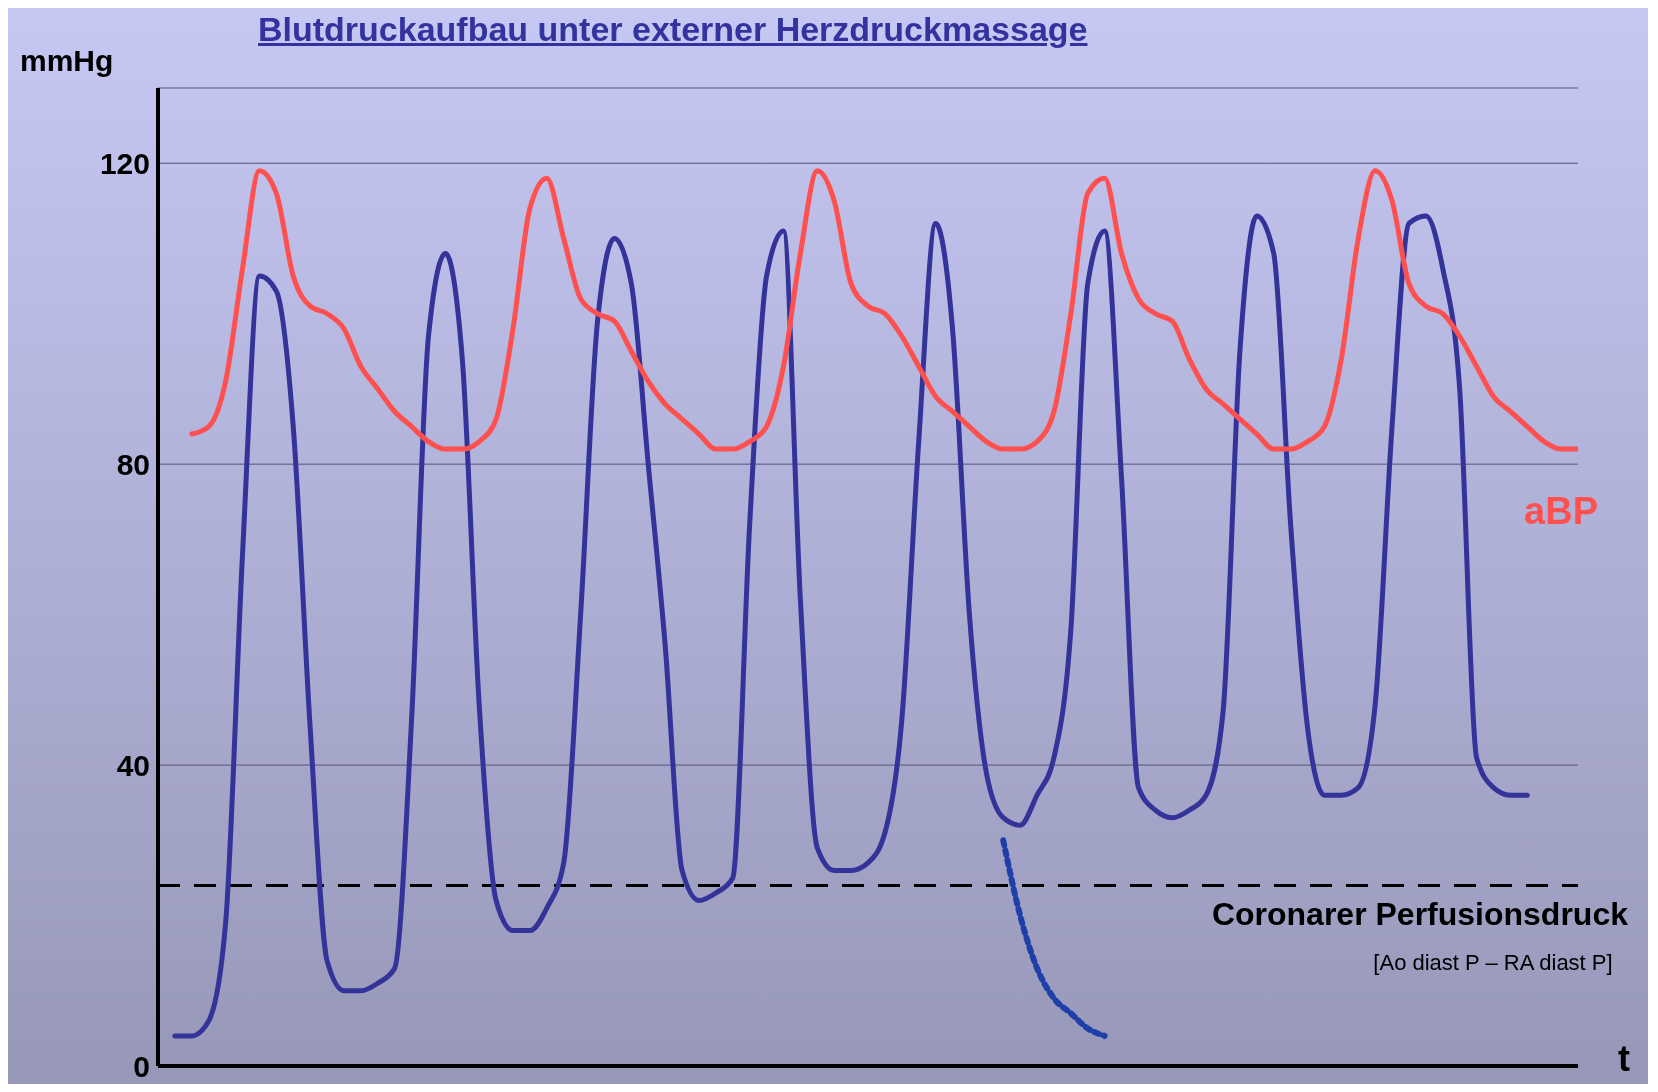 This screenshot has height=1092, width=1658. I want to click on y-tick-label: 80, so click(133, 464).